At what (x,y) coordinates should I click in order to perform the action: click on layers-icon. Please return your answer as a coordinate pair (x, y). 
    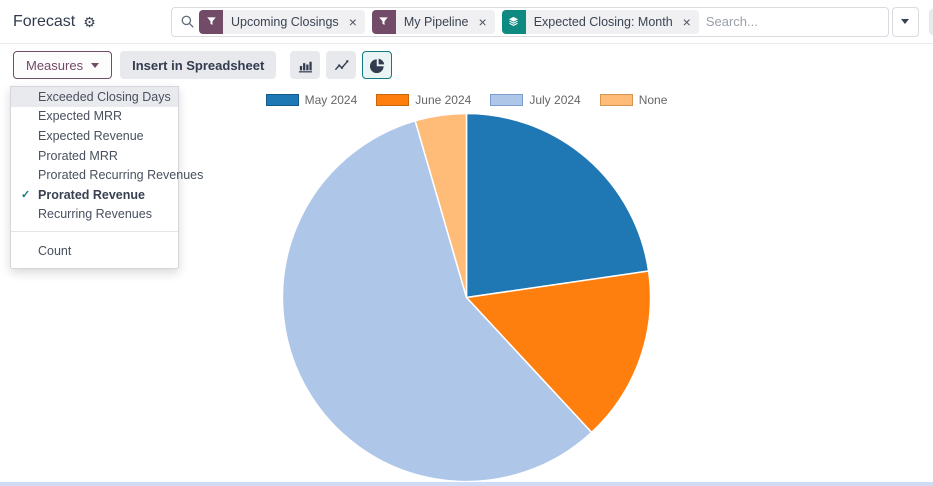
    Looking at the image, I should click on (513, 21).